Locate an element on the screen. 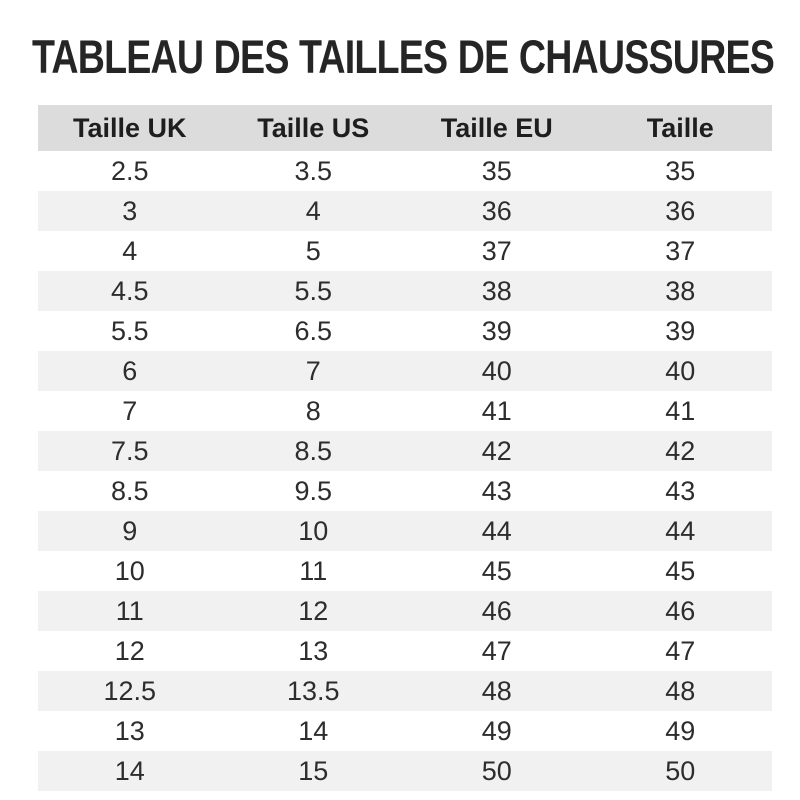 The image size is (800, 800). table-row: 4.5 5.5 38 38 is located at coordinates (405, 291).